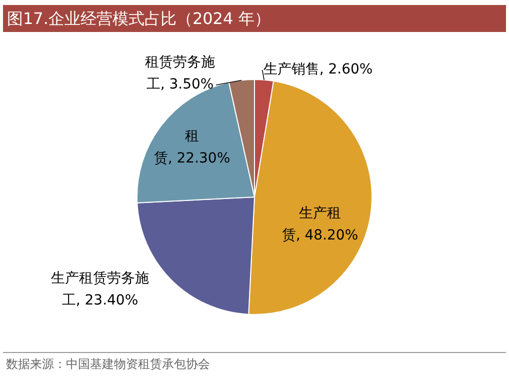  What do you see at coordinates (192, 147) in the screenshot?
I see `slice-label: 租赁, 22.30%` at bounding box center [192, 147].